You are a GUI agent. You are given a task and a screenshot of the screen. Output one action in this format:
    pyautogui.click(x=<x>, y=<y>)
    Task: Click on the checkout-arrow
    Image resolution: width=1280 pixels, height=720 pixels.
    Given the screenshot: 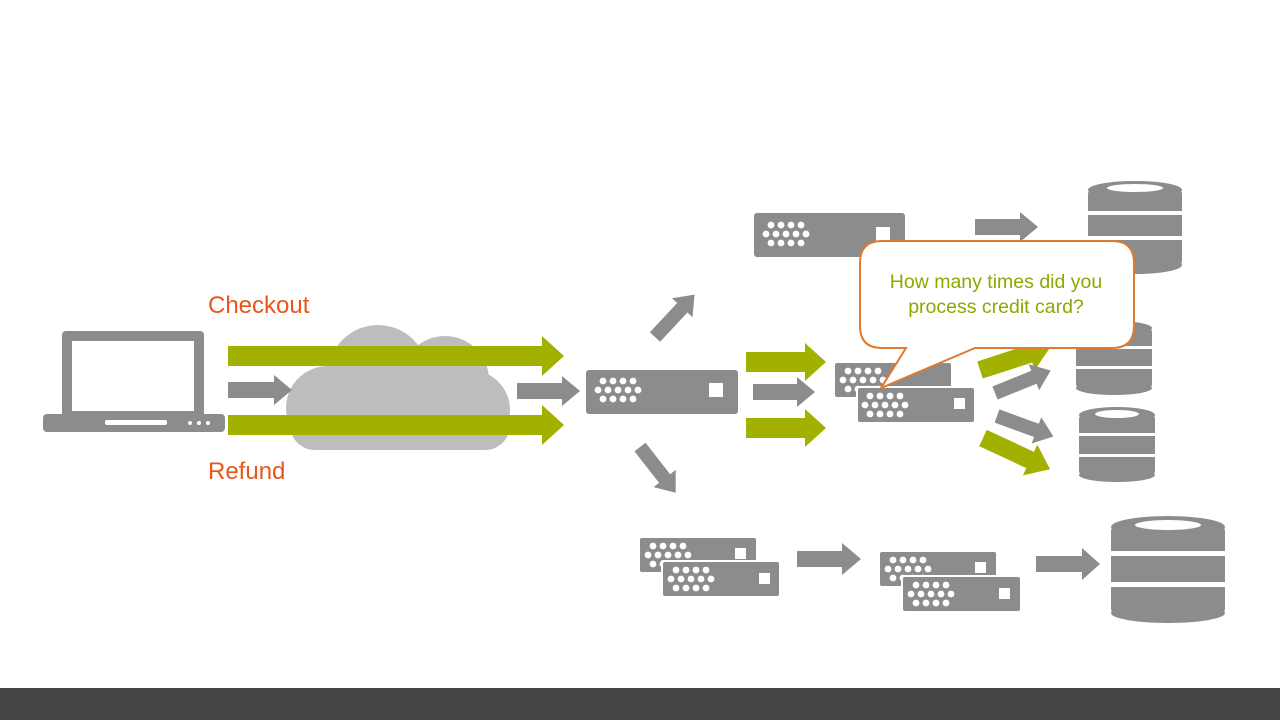 What is the action you would take?
    pyautogui.click(x=396, y=356)
    